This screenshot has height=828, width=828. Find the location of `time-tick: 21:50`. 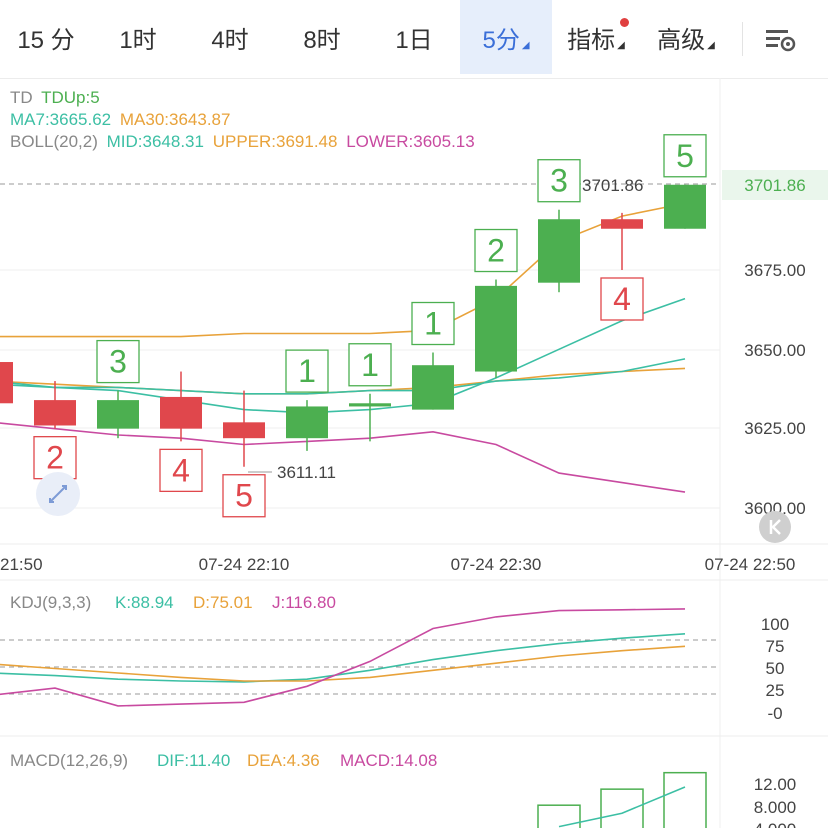

time-tick: 21:50 is located at coordinates (21, 564).